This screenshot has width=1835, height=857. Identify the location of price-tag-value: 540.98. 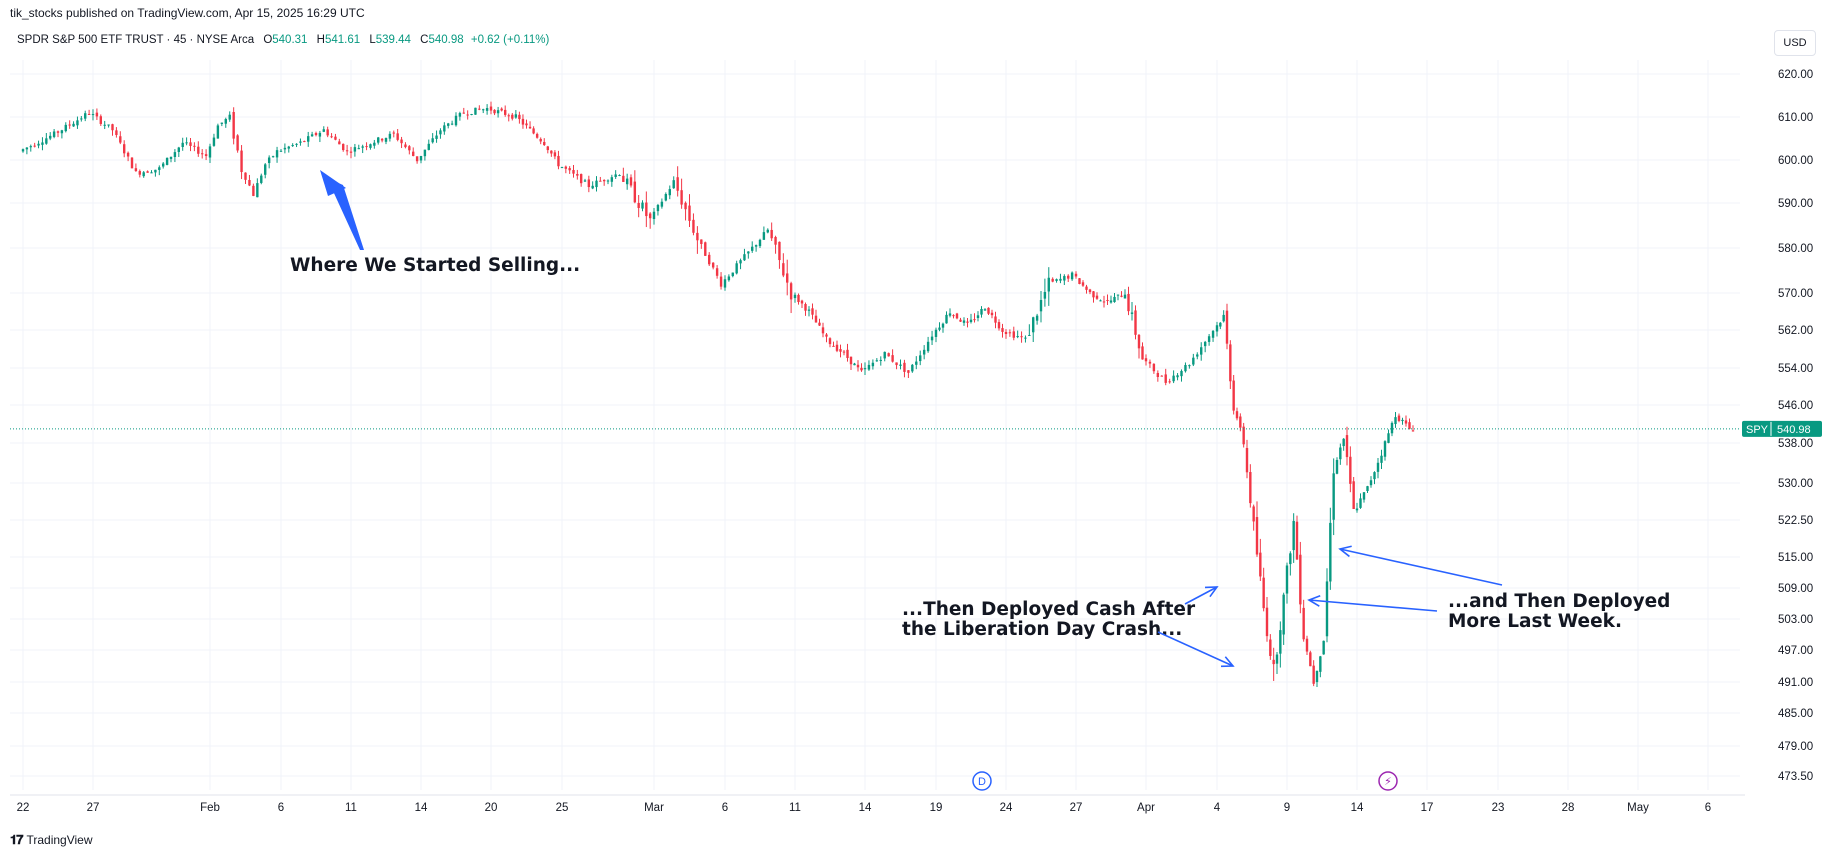
(1794, 430).